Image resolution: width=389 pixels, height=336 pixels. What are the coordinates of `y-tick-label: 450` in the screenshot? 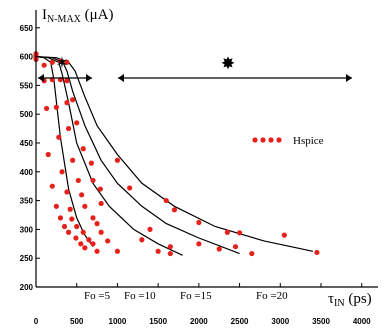 It's located at (27, 143).